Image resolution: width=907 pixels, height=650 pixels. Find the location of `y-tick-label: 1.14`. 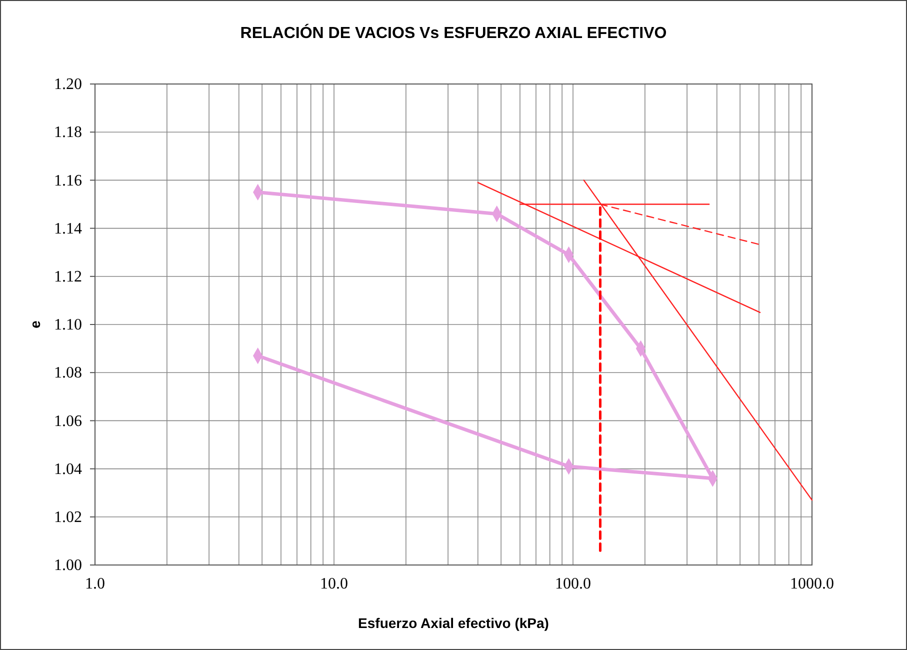

y-tick-label: 1.14 is located at coordinates (68, 229).